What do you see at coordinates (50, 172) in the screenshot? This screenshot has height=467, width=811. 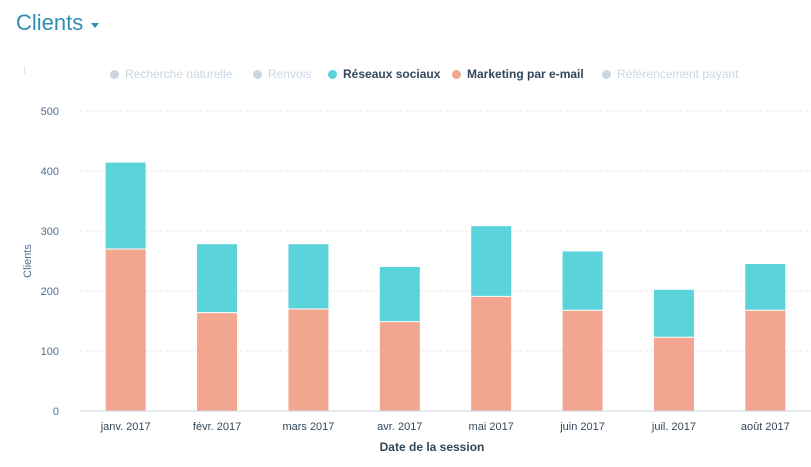 I see `y-tick-label: 400` at bounding box center [50, 172].